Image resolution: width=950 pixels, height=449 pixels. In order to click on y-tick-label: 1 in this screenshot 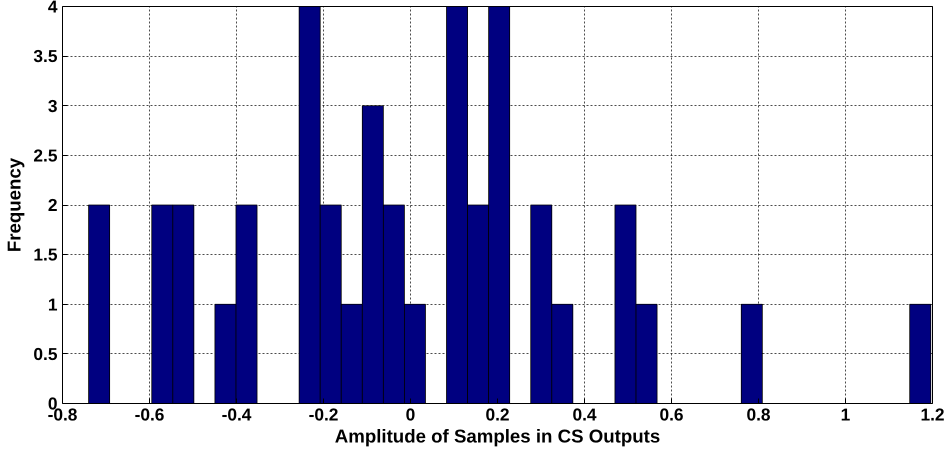, I will do `click(53, 304)`.